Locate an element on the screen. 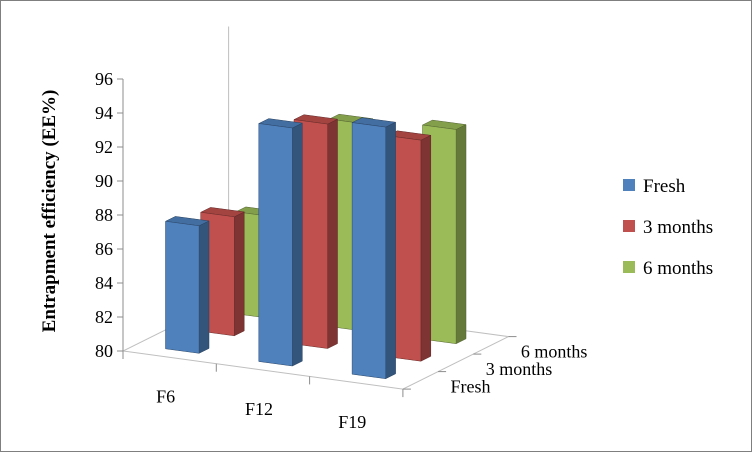 The image size is (752, 452). legend-swatch-fresh is located at coordinates (629, 185).